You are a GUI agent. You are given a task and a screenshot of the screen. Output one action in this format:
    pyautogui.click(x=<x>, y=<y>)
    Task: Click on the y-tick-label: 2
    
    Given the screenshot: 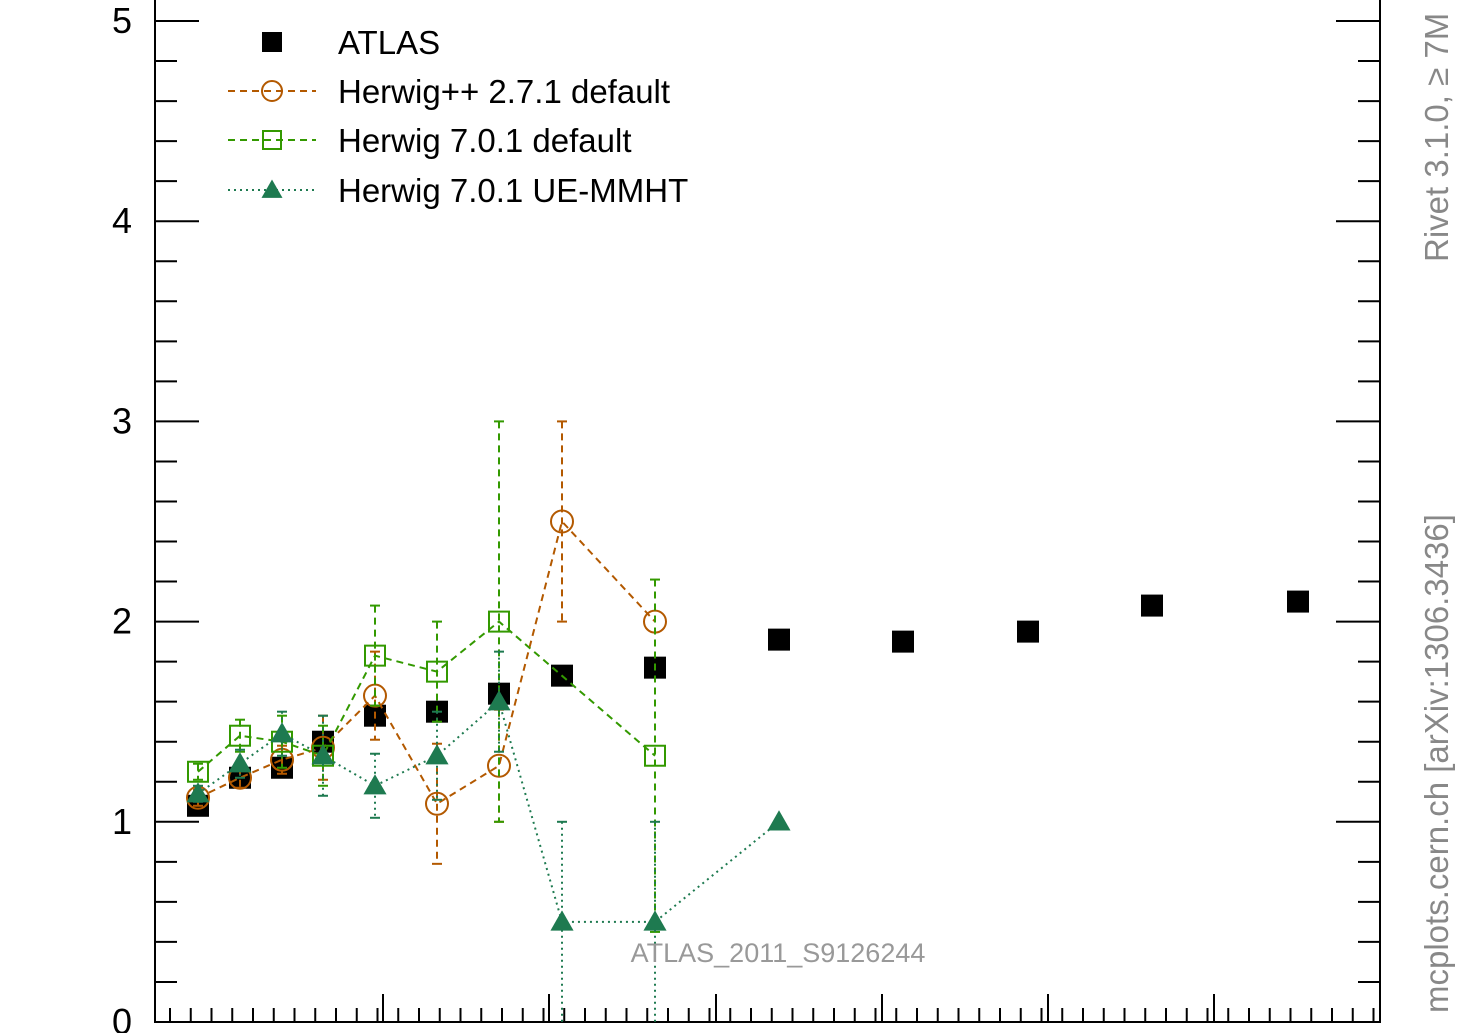 What is the action you would take?
    pyautogui.click(x=122, y=621)
    